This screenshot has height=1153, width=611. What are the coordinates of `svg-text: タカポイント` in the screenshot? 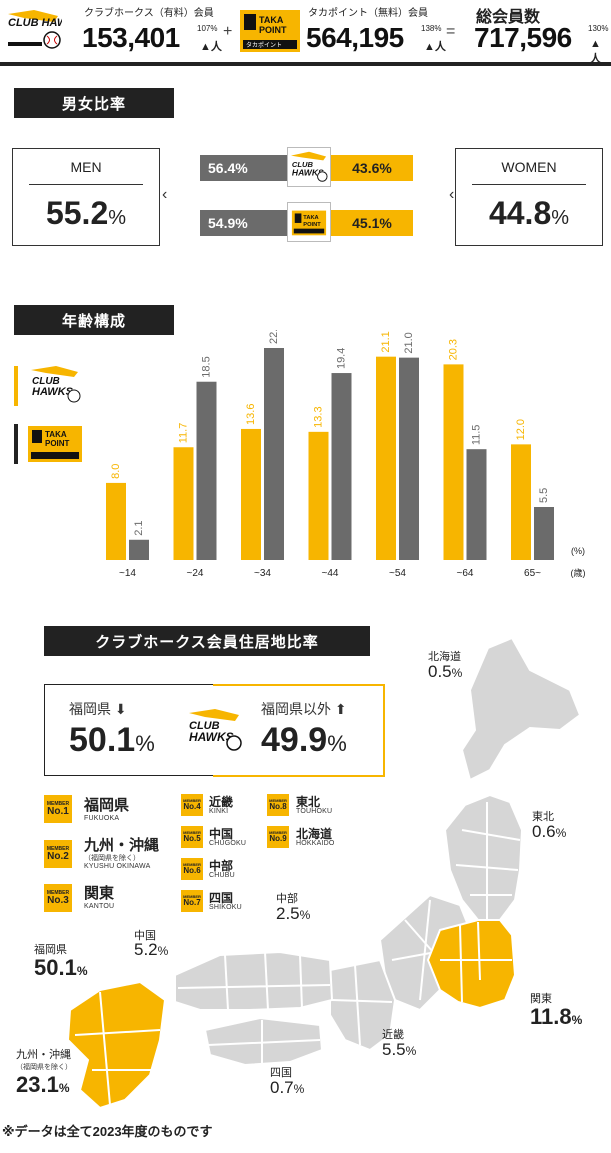 It's located at (264, 45).